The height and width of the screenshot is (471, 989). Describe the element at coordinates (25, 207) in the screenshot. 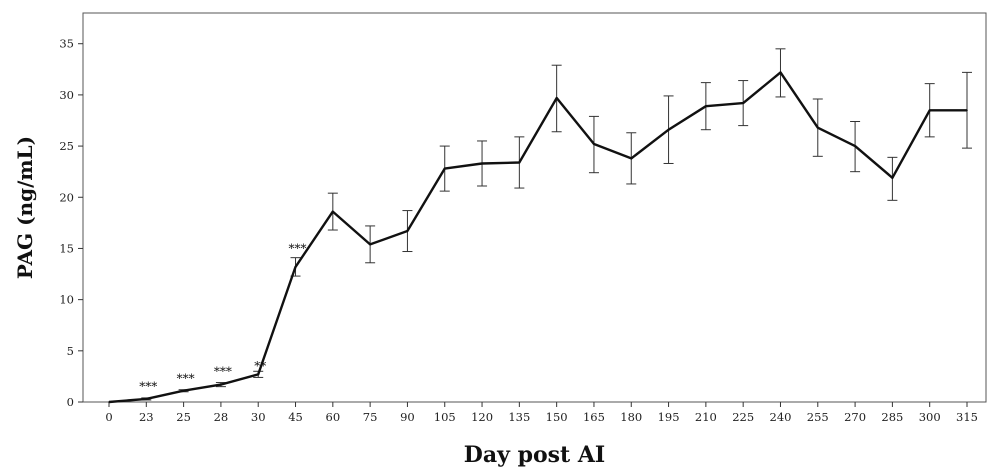

I see `y-axis-title: PAG (ng/mL)` at that location.